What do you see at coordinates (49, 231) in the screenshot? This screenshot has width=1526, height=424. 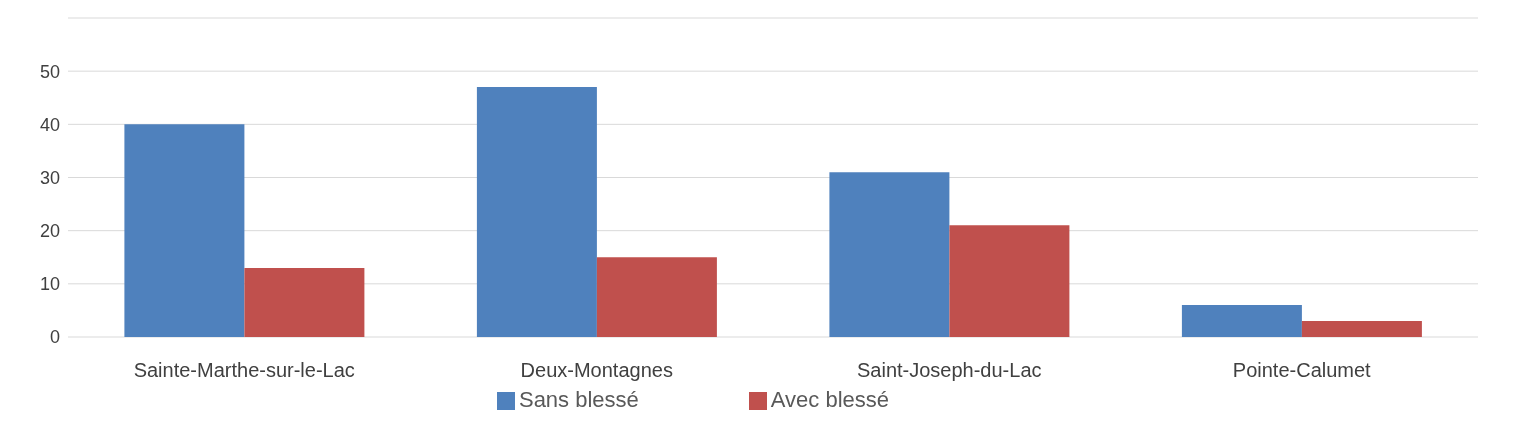 I see `y-tick-label: 20` at bounding box center [49, 231].